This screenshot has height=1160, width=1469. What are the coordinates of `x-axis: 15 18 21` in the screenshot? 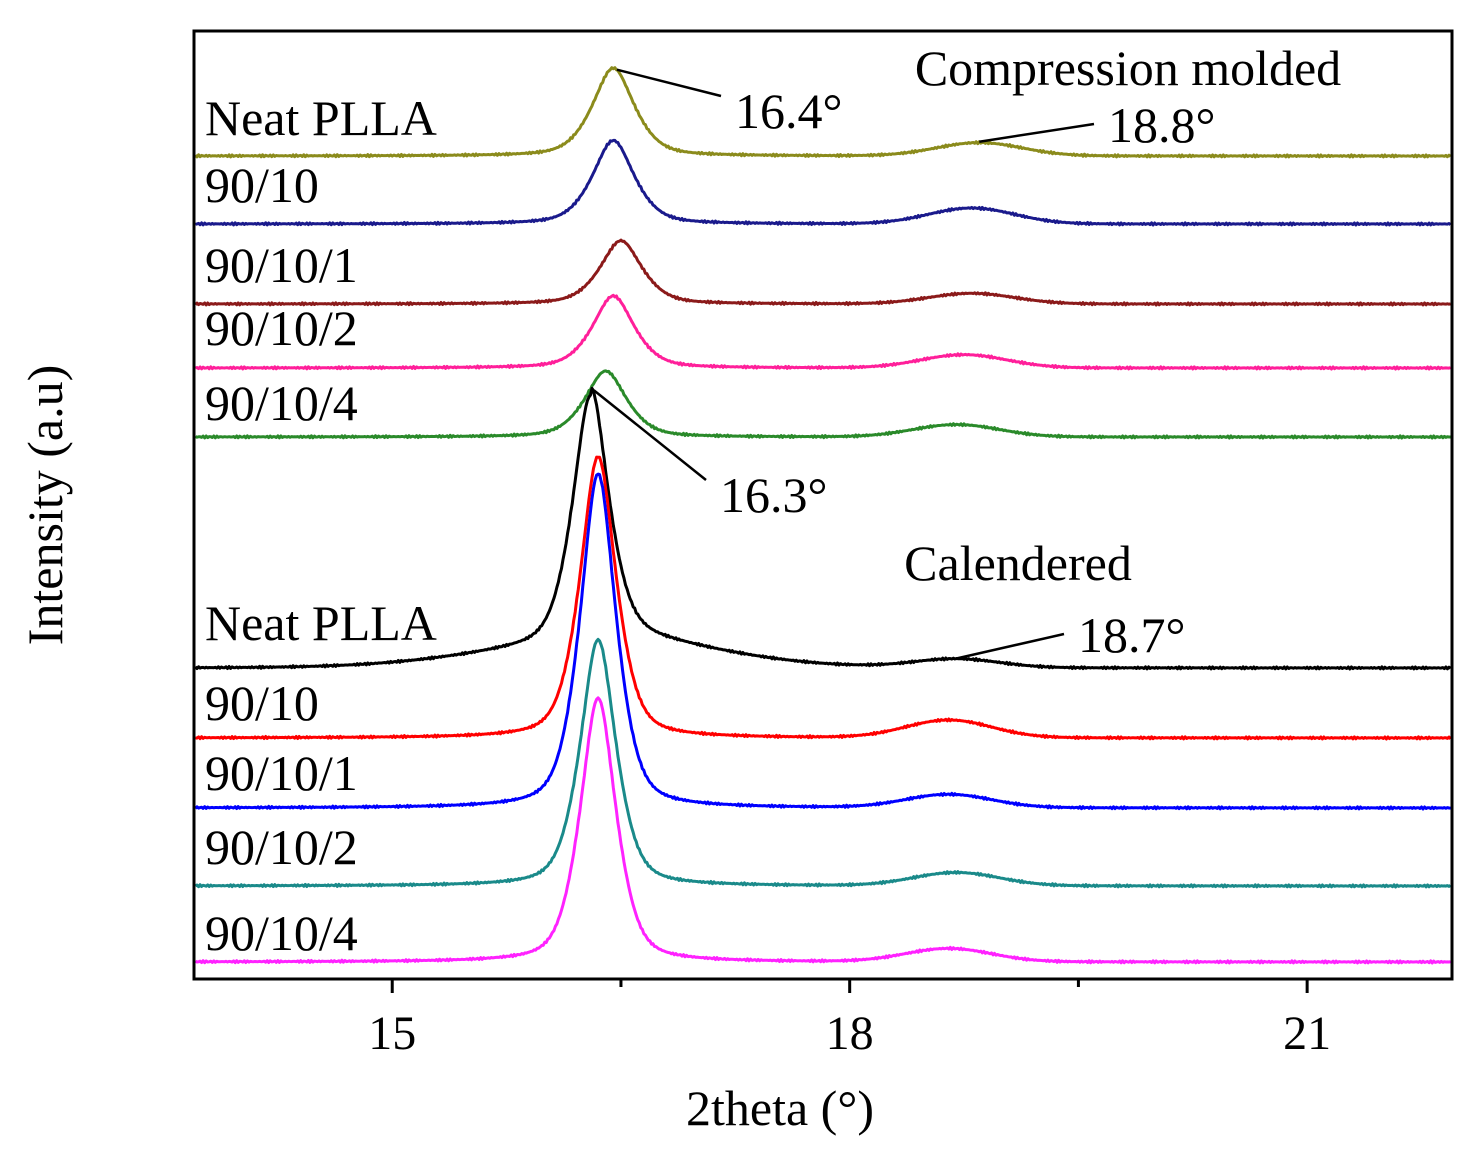 It's located at (849, 1019).